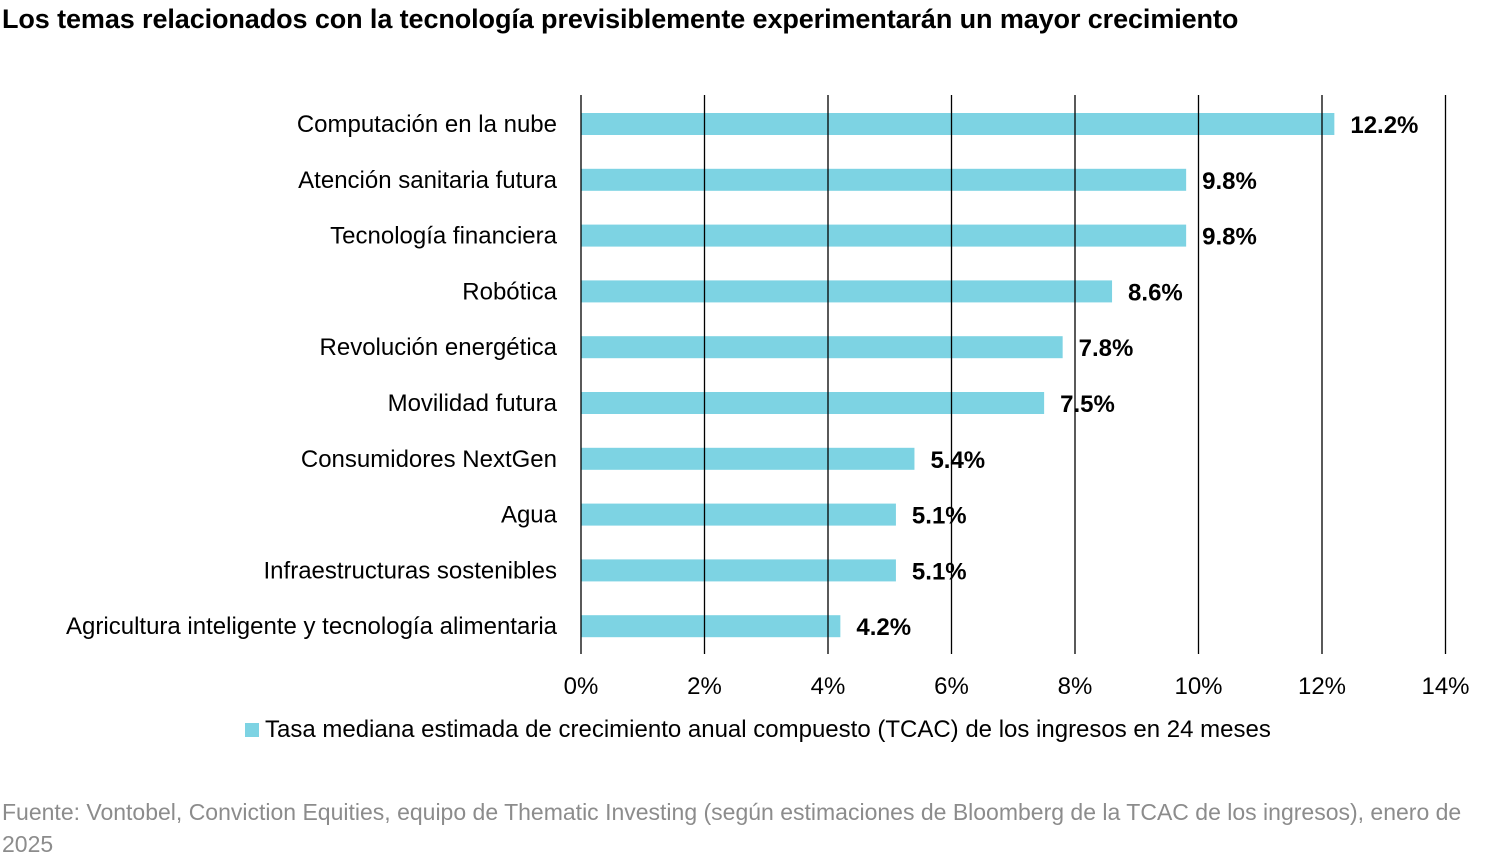  What do you see at coordinates (427, 124) in the screenshot?
I see `category-label: Computación en la nube` at bounding box center [427, 124].